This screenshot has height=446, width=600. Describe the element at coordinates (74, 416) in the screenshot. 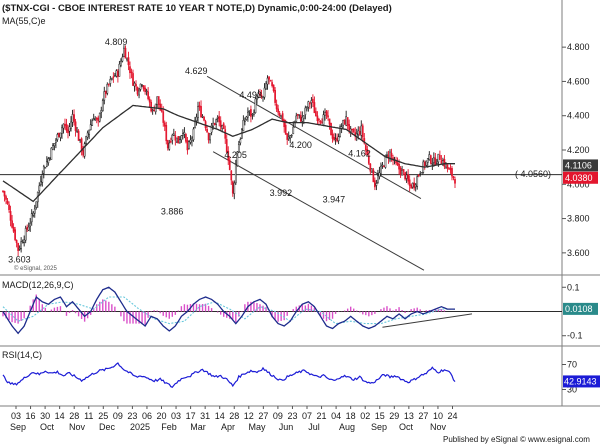

I see `date-axis-label: 28` at that location.